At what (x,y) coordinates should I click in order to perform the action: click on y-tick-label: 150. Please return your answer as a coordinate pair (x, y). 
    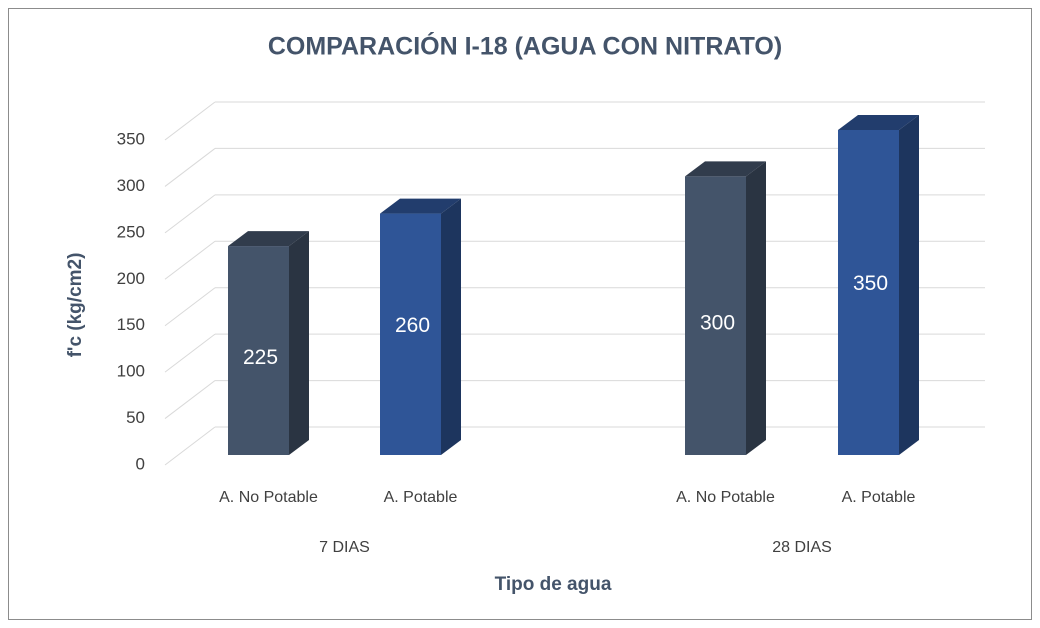
    Looking at the image, I should click on (131, 324).